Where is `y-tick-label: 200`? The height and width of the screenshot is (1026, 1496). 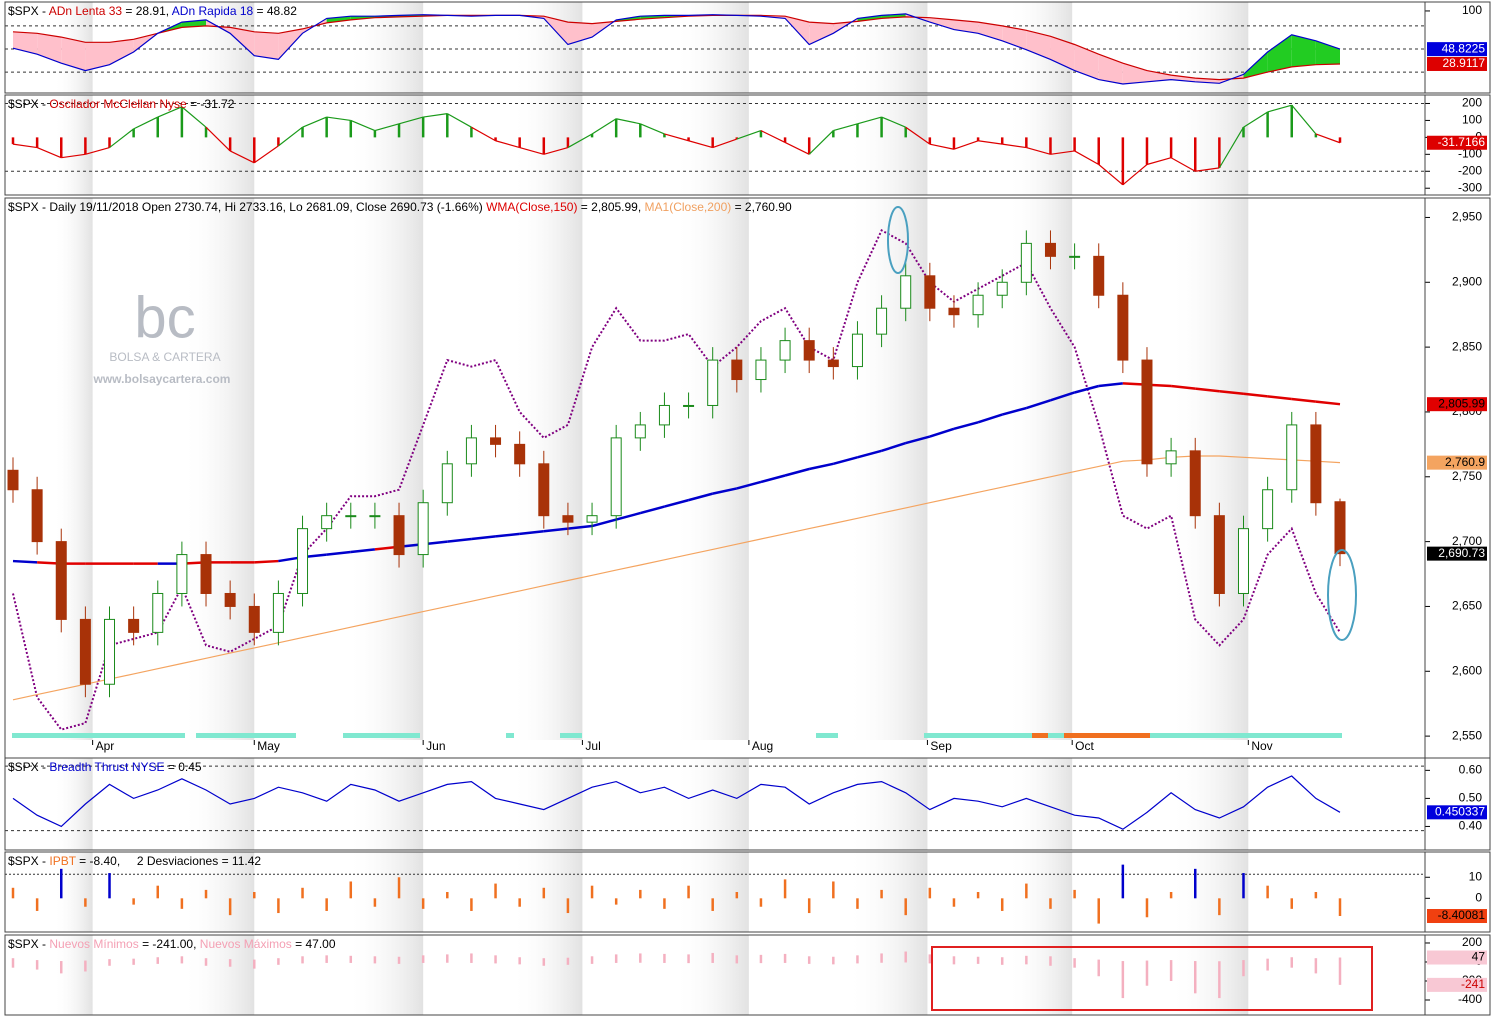
y-tick-label: 200 is located at coordinates (1472, 103).